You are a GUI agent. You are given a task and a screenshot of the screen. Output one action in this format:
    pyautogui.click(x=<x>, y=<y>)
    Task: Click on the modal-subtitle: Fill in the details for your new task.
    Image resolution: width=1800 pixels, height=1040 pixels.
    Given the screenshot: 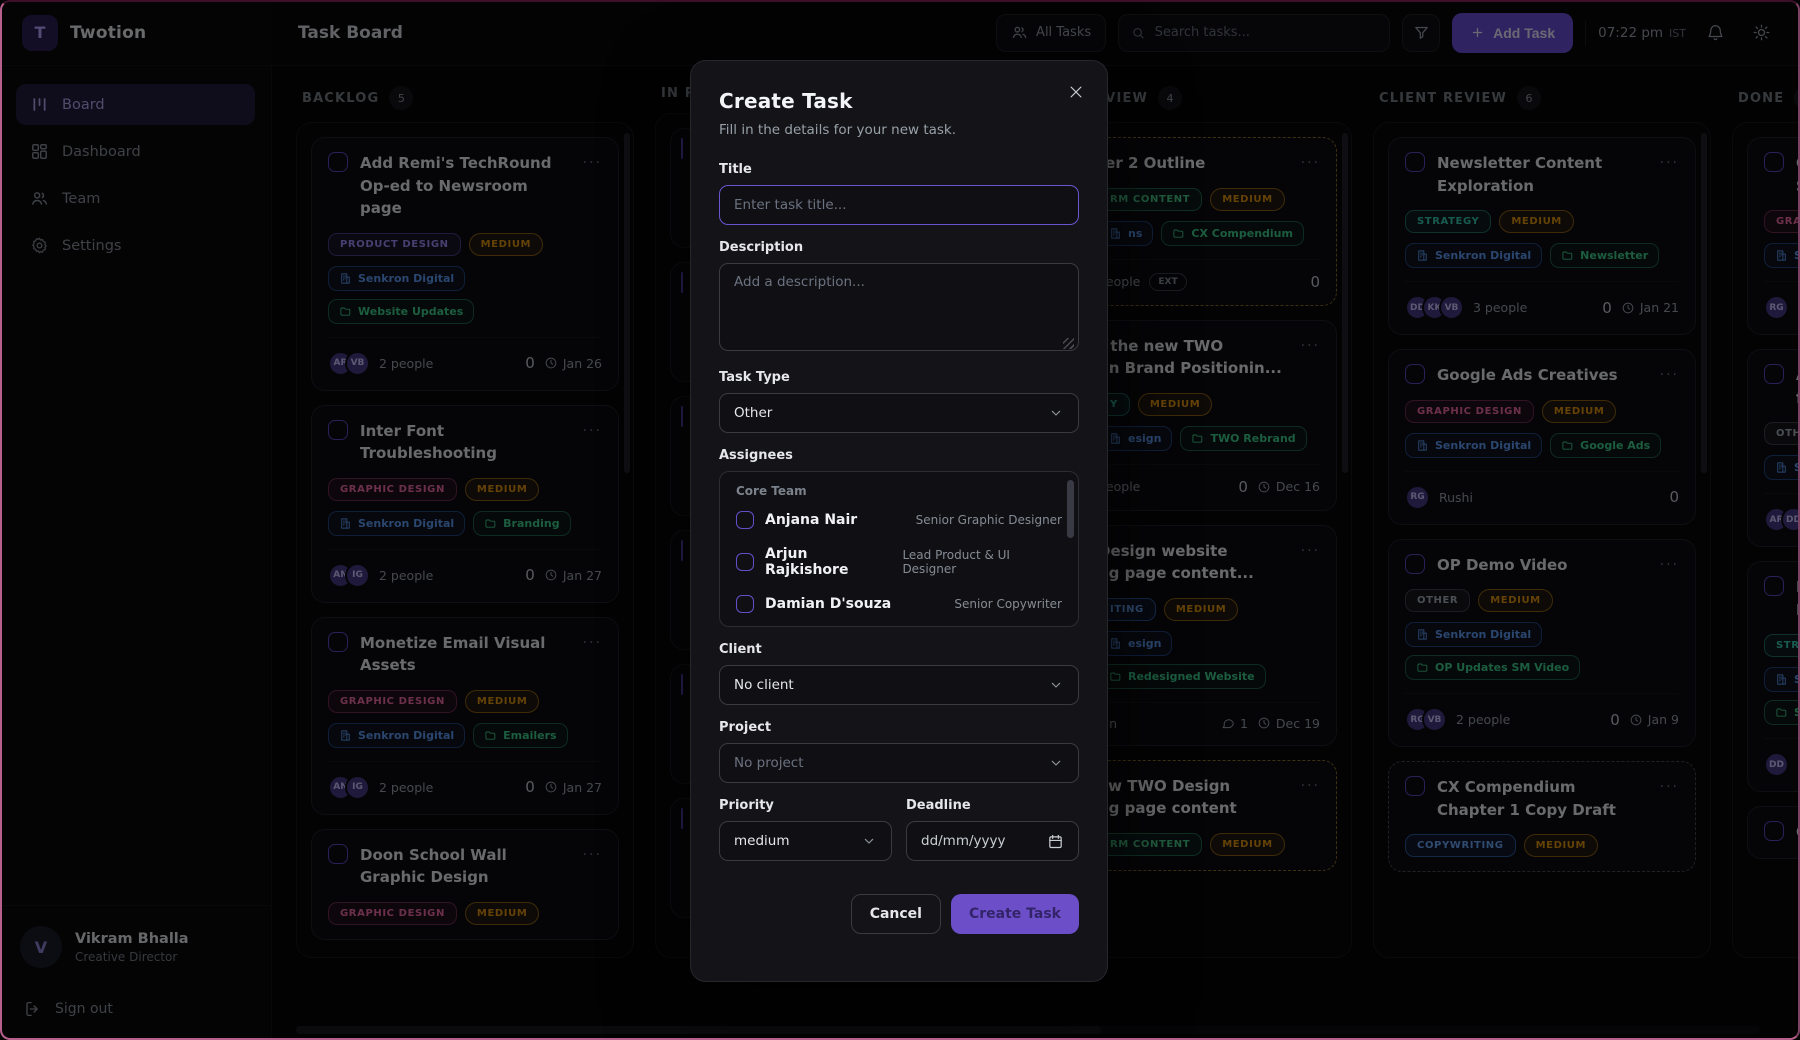 What is the action you would take?
    pyautogui.click(x=838, y=130)
    